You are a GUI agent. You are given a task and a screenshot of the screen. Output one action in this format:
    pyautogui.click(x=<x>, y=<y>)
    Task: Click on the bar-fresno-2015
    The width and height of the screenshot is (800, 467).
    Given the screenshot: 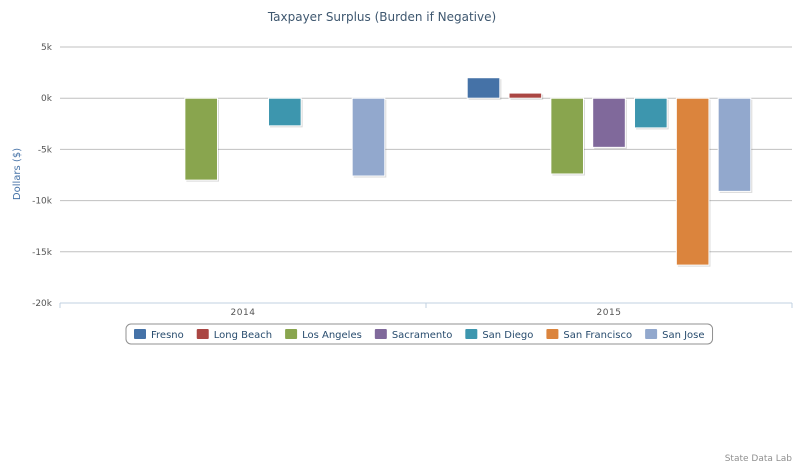 What is the action you would take?
    pyautogui.click(x=483, y=88)
    